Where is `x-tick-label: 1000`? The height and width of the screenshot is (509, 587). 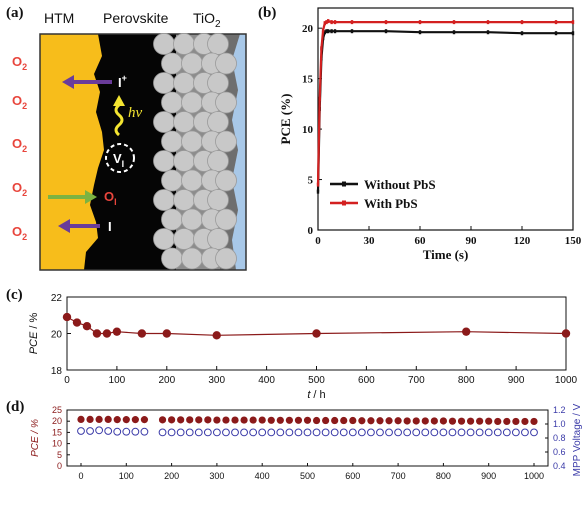
x-tick-label: 1000 is located at coordinates (566, 380).